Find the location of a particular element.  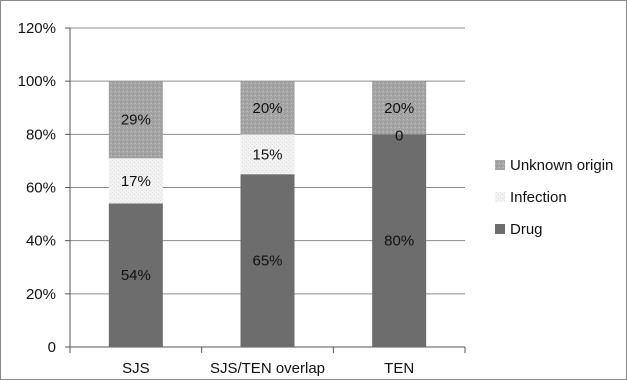

x-tick-label-sjs: SJS is located at coordinates (136, 368).